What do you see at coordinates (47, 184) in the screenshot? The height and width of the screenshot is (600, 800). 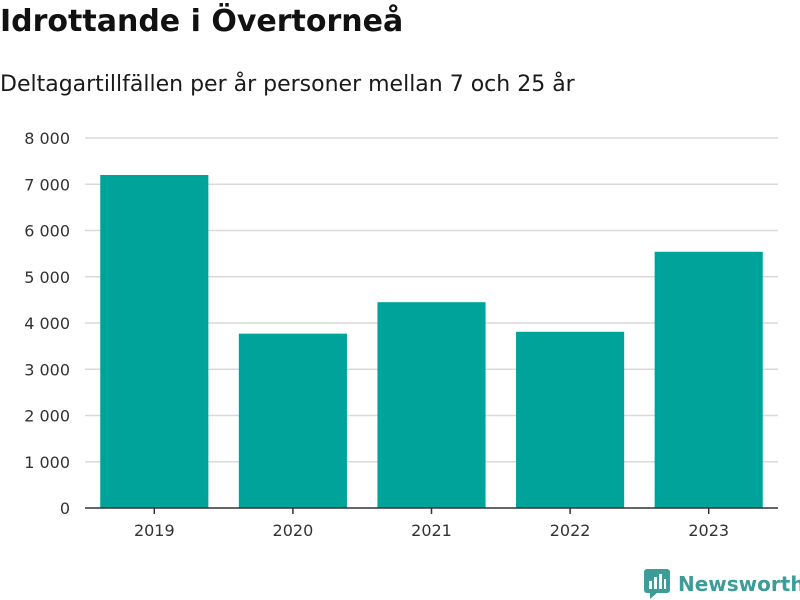 I see `y-tick-label: 7 000` at bounding box center [47, 184].